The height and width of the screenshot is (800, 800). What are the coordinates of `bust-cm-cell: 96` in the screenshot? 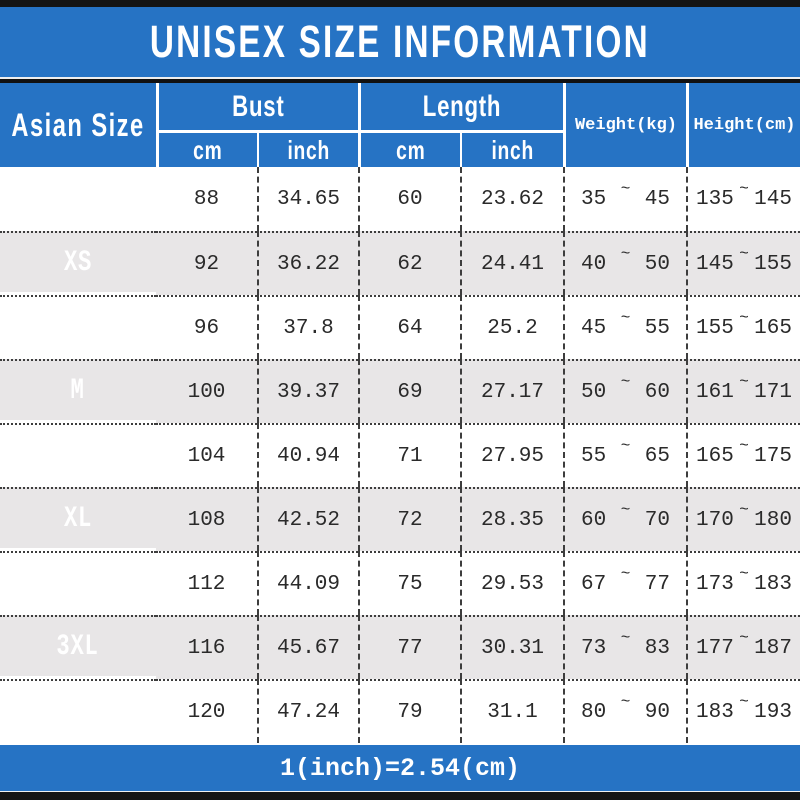 It's located at (206, 327).